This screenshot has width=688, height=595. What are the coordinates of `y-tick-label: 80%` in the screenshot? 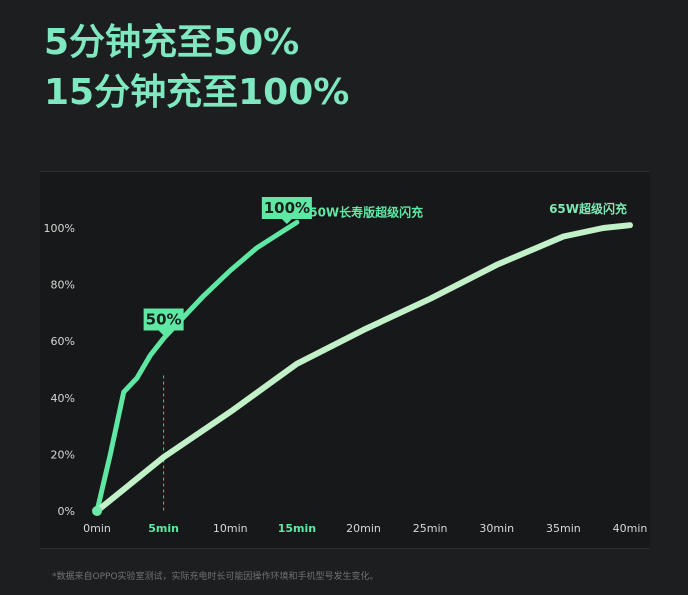 It's located at (63, 285).